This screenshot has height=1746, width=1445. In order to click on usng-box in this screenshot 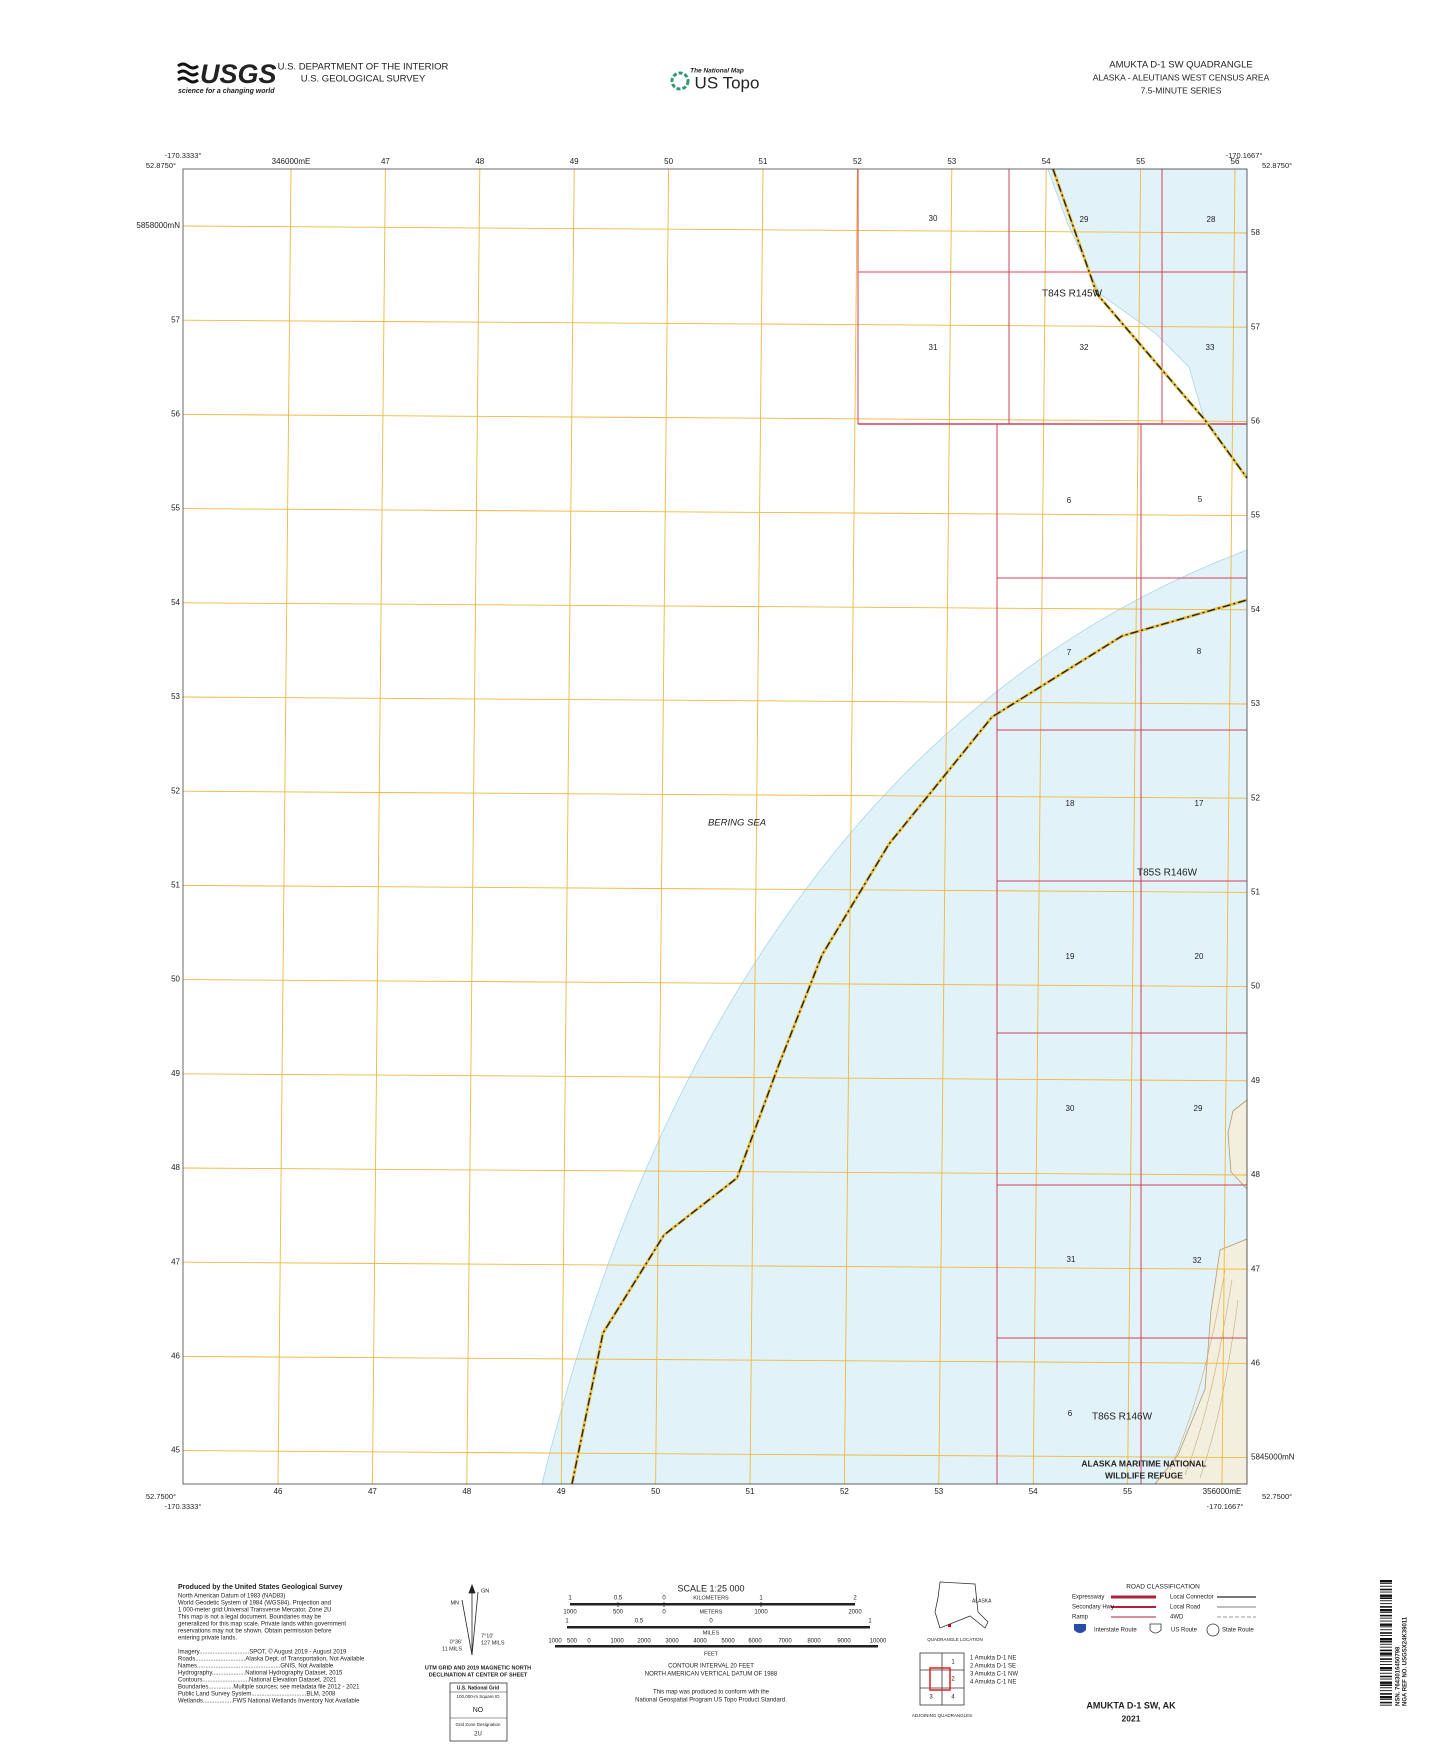, I will do `click(478, 1712)`.